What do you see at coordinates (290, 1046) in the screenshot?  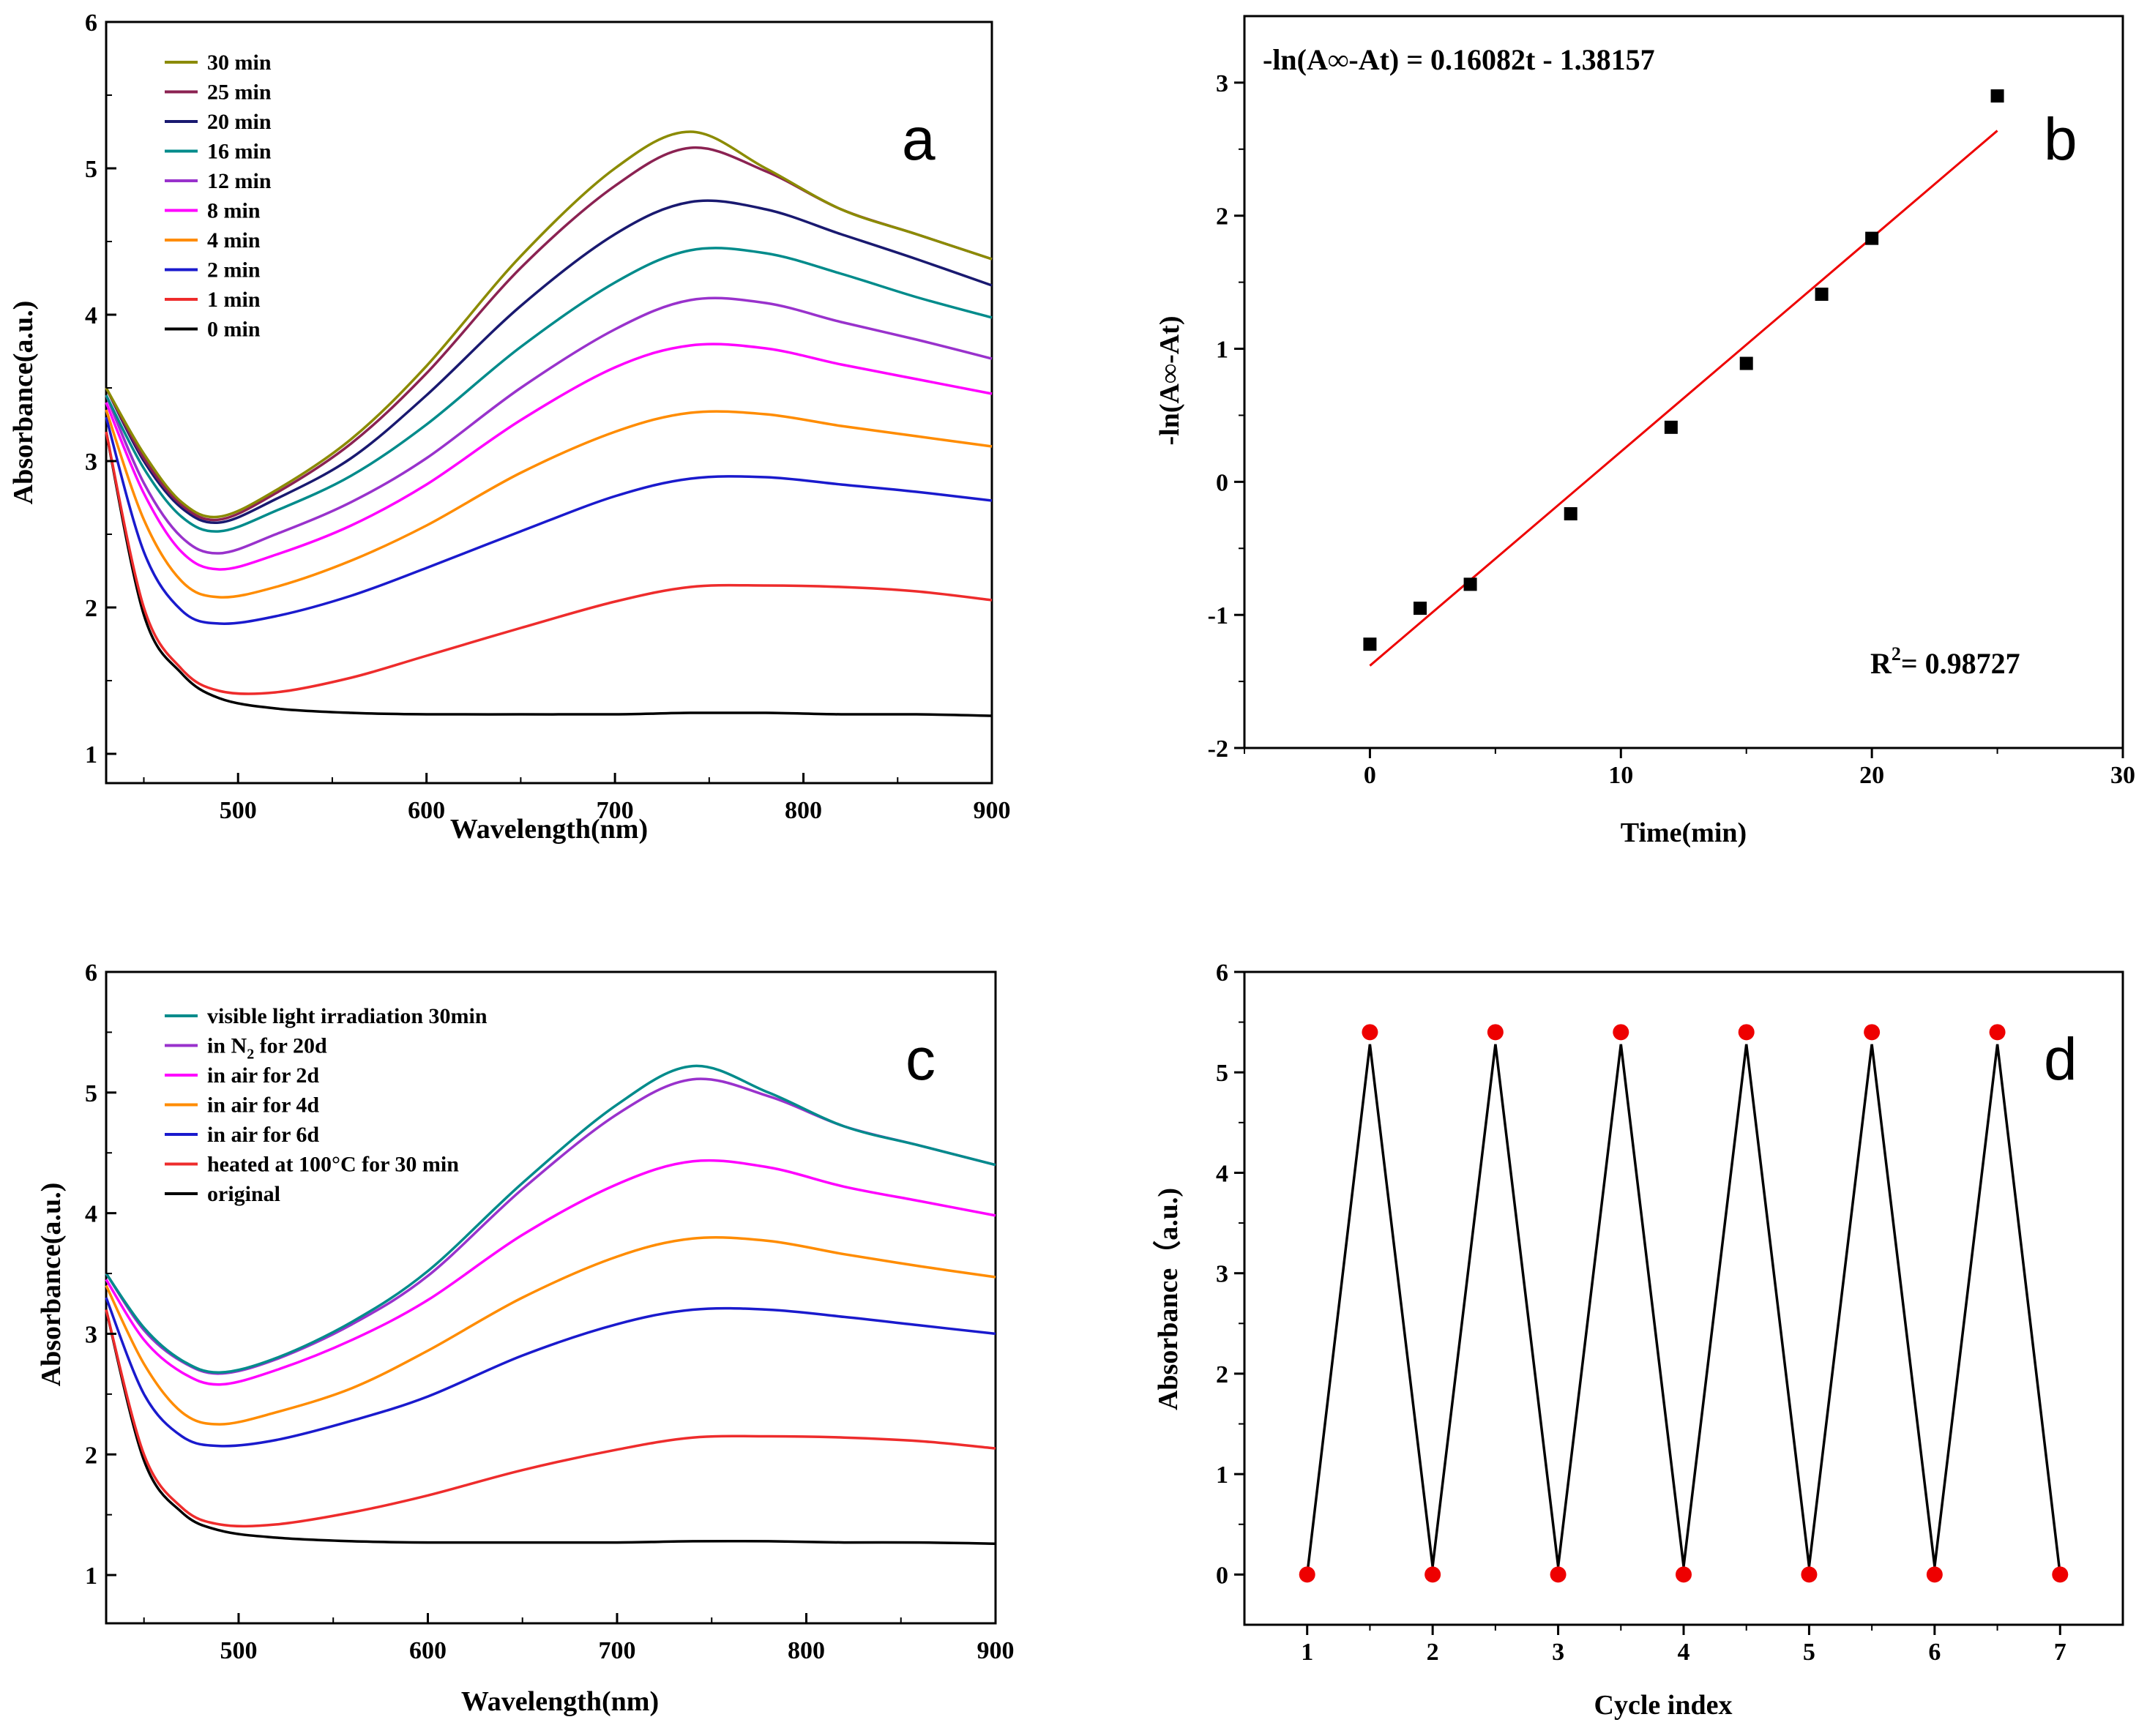 I see `panel-c-legend-label-tail: for 20d` at bounding box center [290, 1046].